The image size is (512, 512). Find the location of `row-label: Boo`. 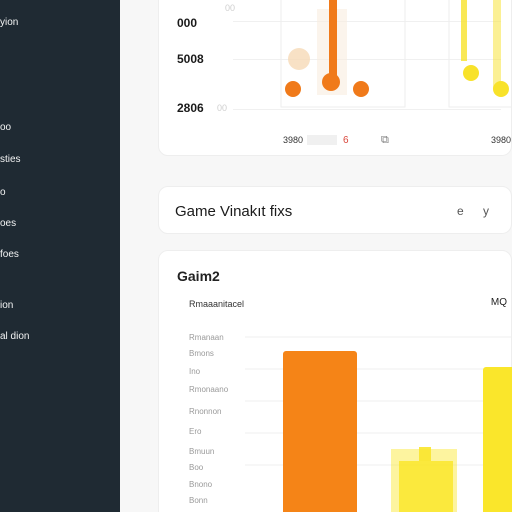

row-label: Boo is located at coordinates (196, 467).